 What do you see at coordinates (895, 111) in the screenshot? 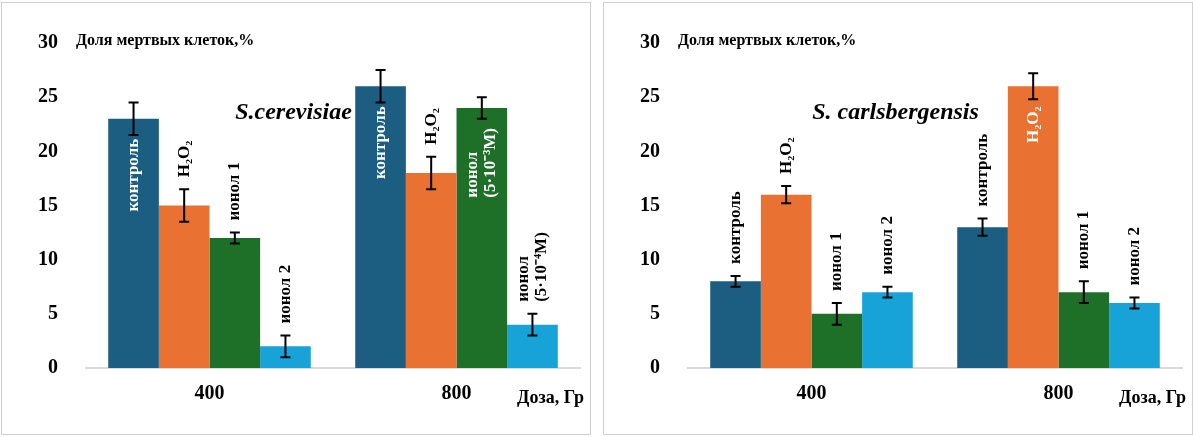
I see `text: S. carlsbergensis` at bounding box center [895, 111].